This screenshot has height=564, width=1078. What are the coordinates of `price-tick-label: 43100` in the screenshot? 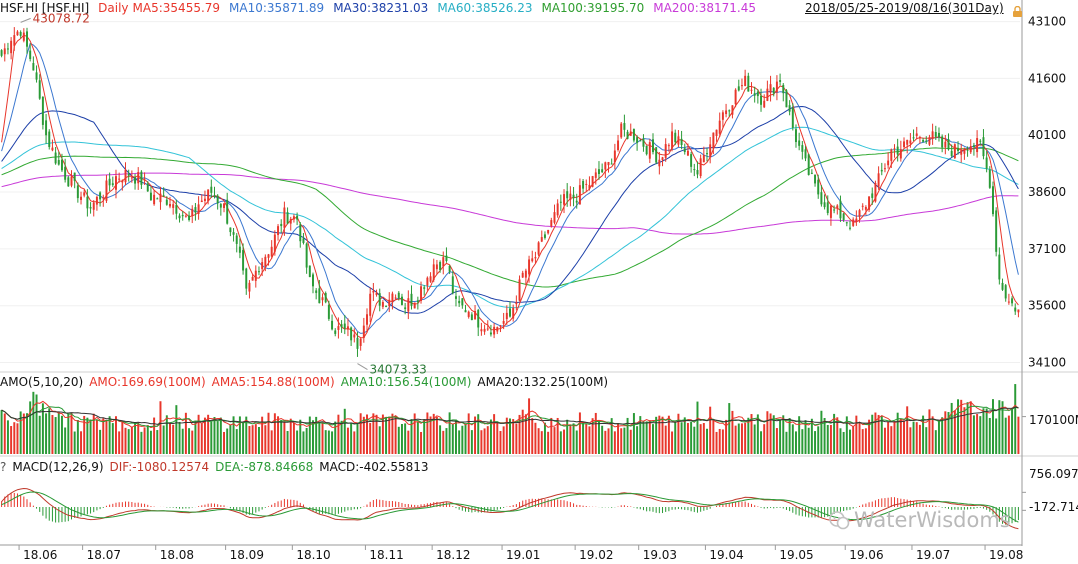 It's located at (1047, 22).